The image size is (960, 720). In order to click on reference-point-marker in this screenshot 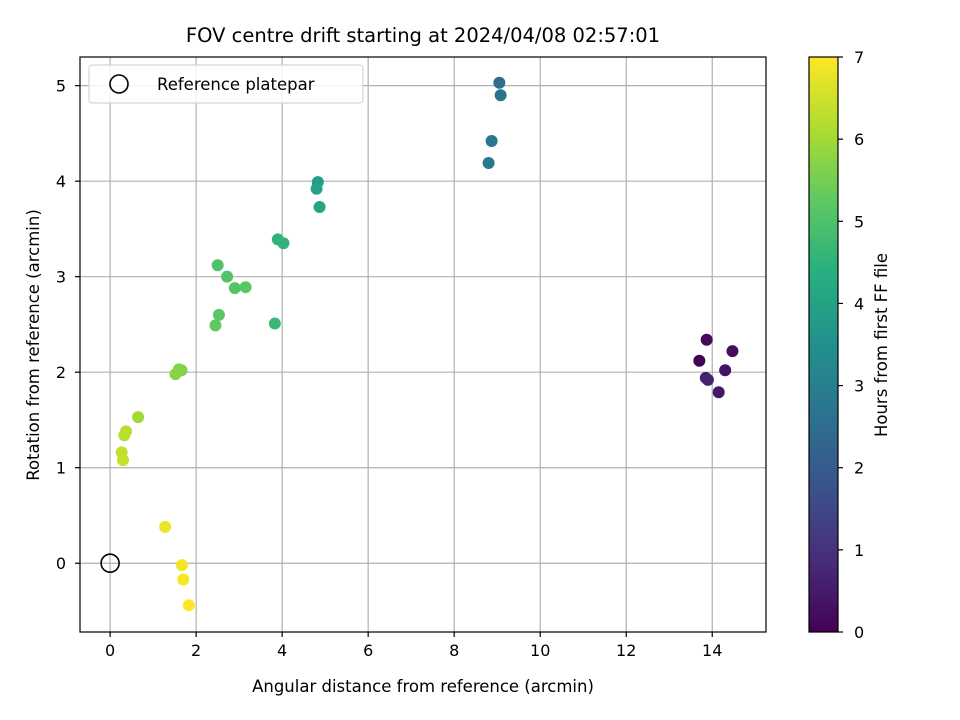, I will do `click(110, 563)`.